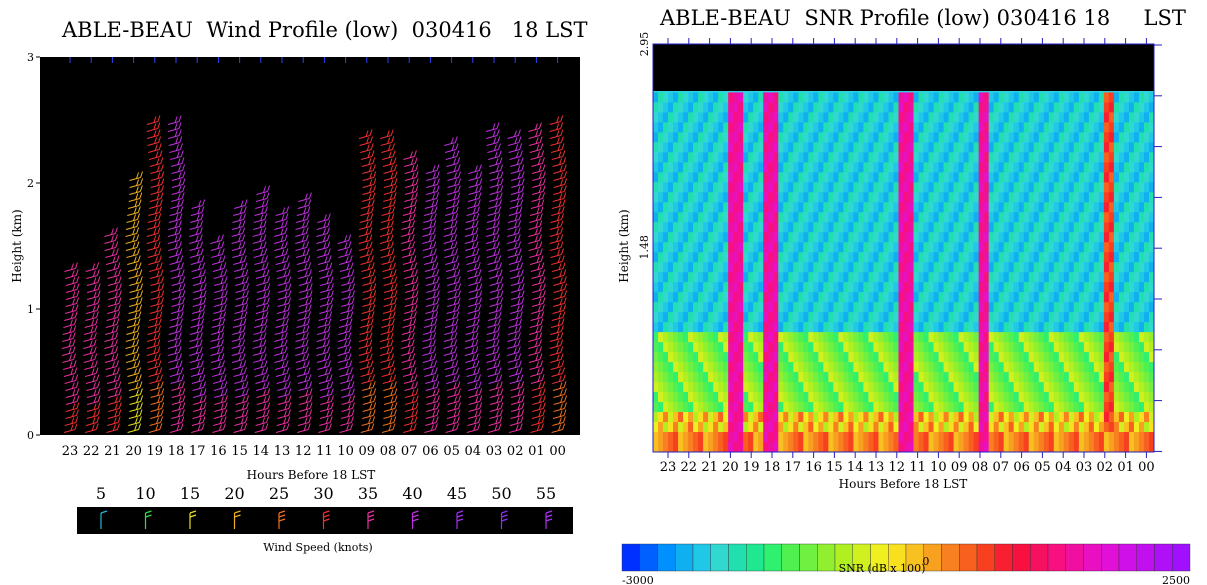 The image size is (1207, 585). What do you see at coordinates (473, 451) in the screenshot?
I see `wind-x-tick-label: 04` at bounding box center [473, 451].